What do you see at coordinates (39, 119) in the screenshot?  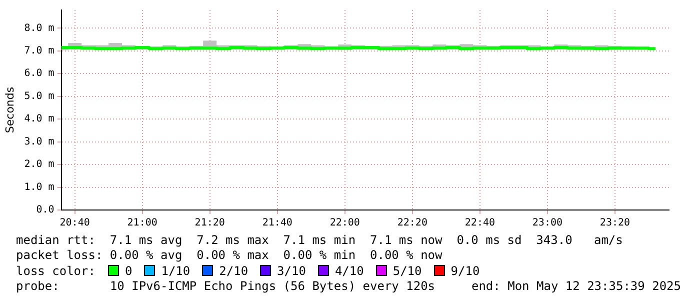 I see `y-tick-label: 4.0 m` at bounding box center [39, 119].